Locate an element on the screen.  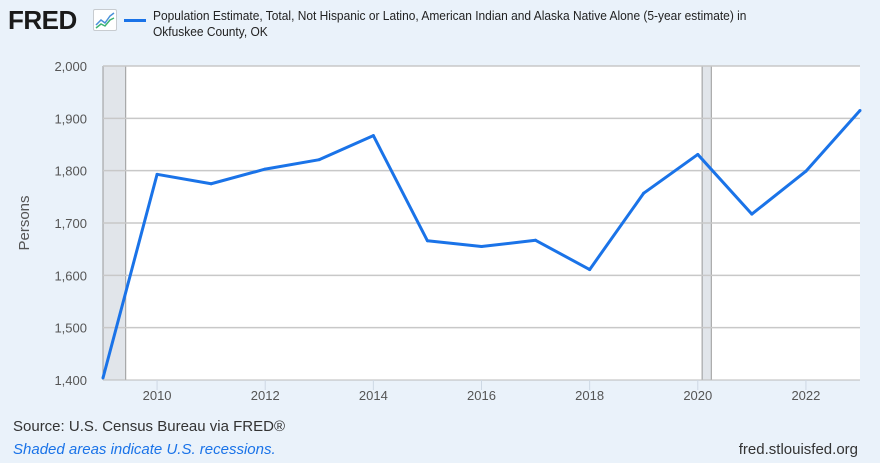
source-text: Source: U.S. Census Bureau via FRED® is located at coordinates (149, 426).